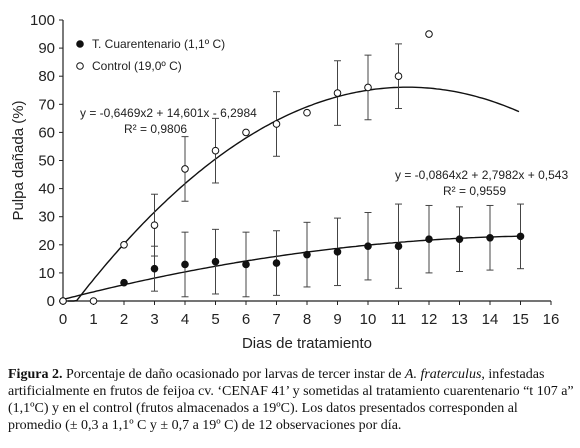 This screenshot has height=448, width=580. I want to click on x-axis-title: Dias de tratamiento, so click(307, 343).